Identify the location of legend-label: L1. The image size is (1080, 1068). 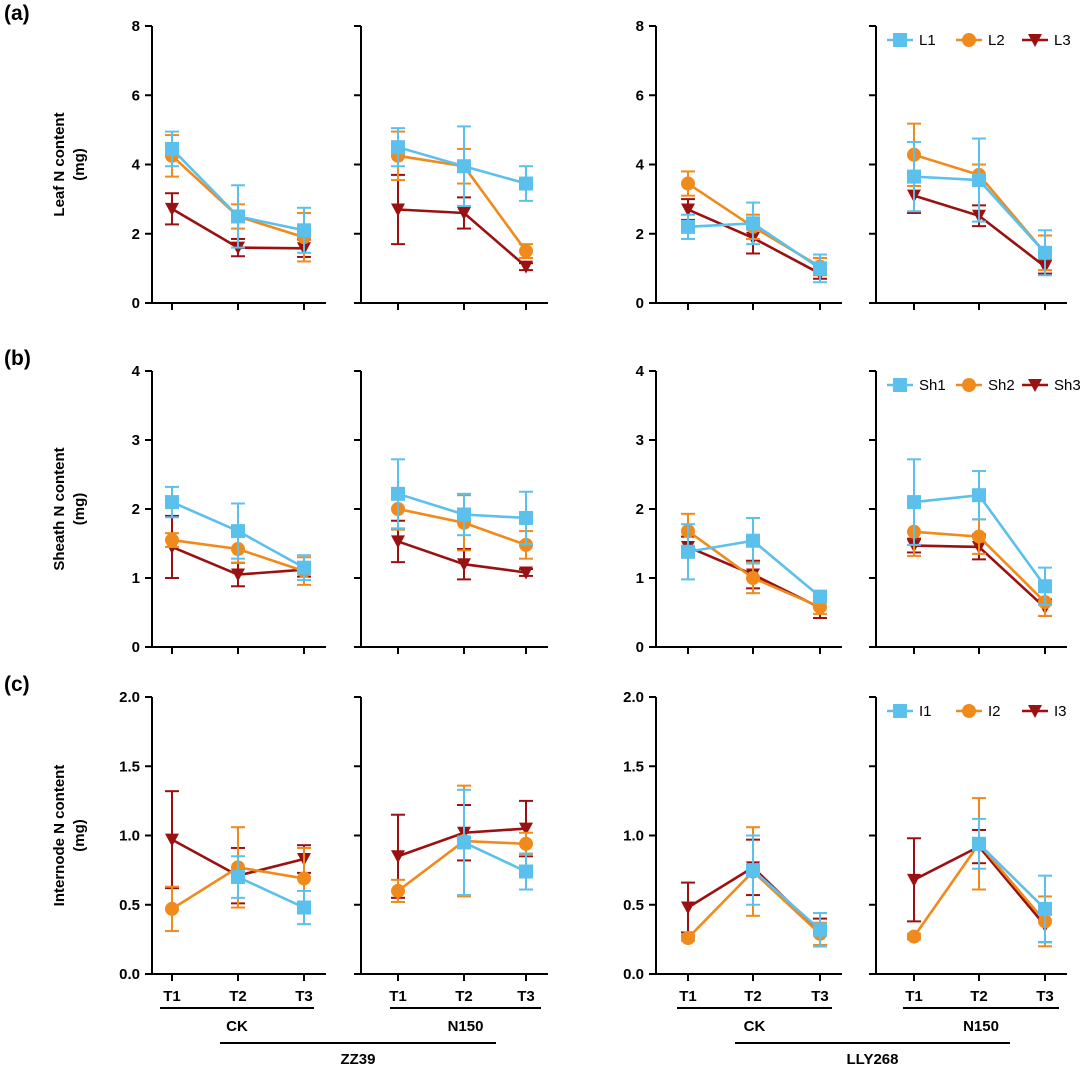
(927, 40).